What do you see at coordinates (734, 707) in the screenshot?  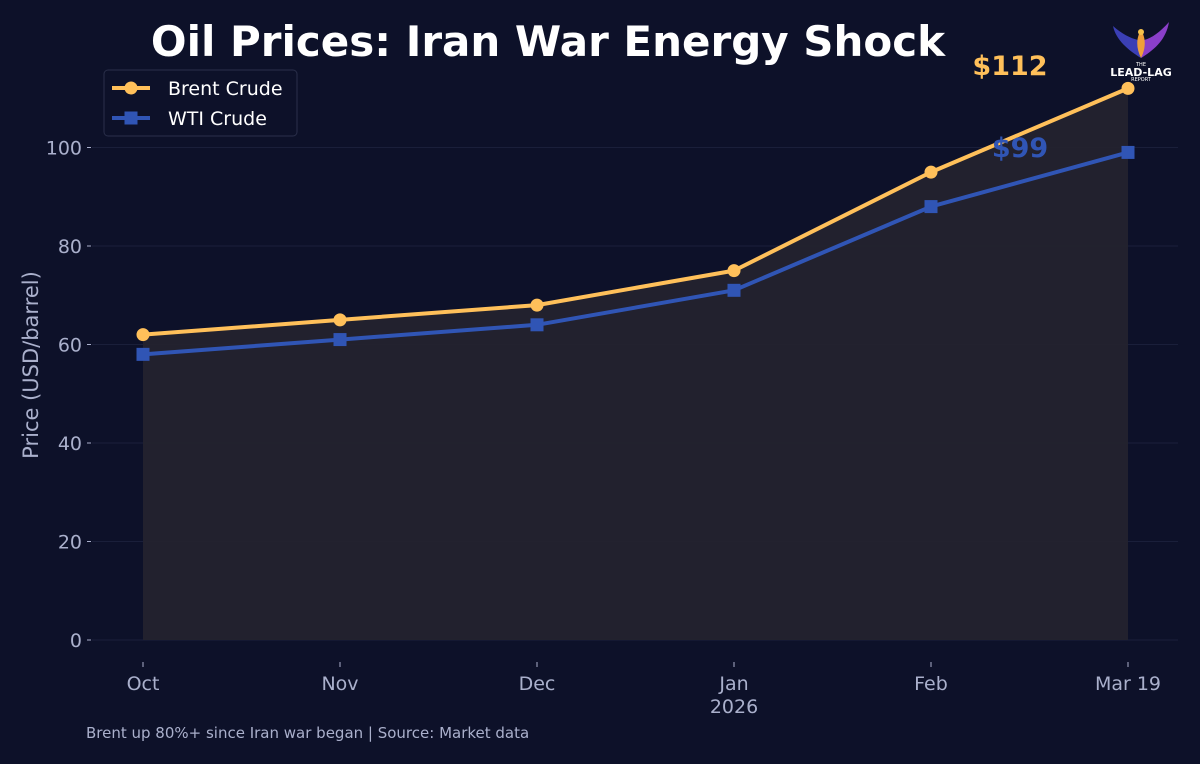 I see `x-tick-sublabel: 2026` at bounding box center [734, 707].